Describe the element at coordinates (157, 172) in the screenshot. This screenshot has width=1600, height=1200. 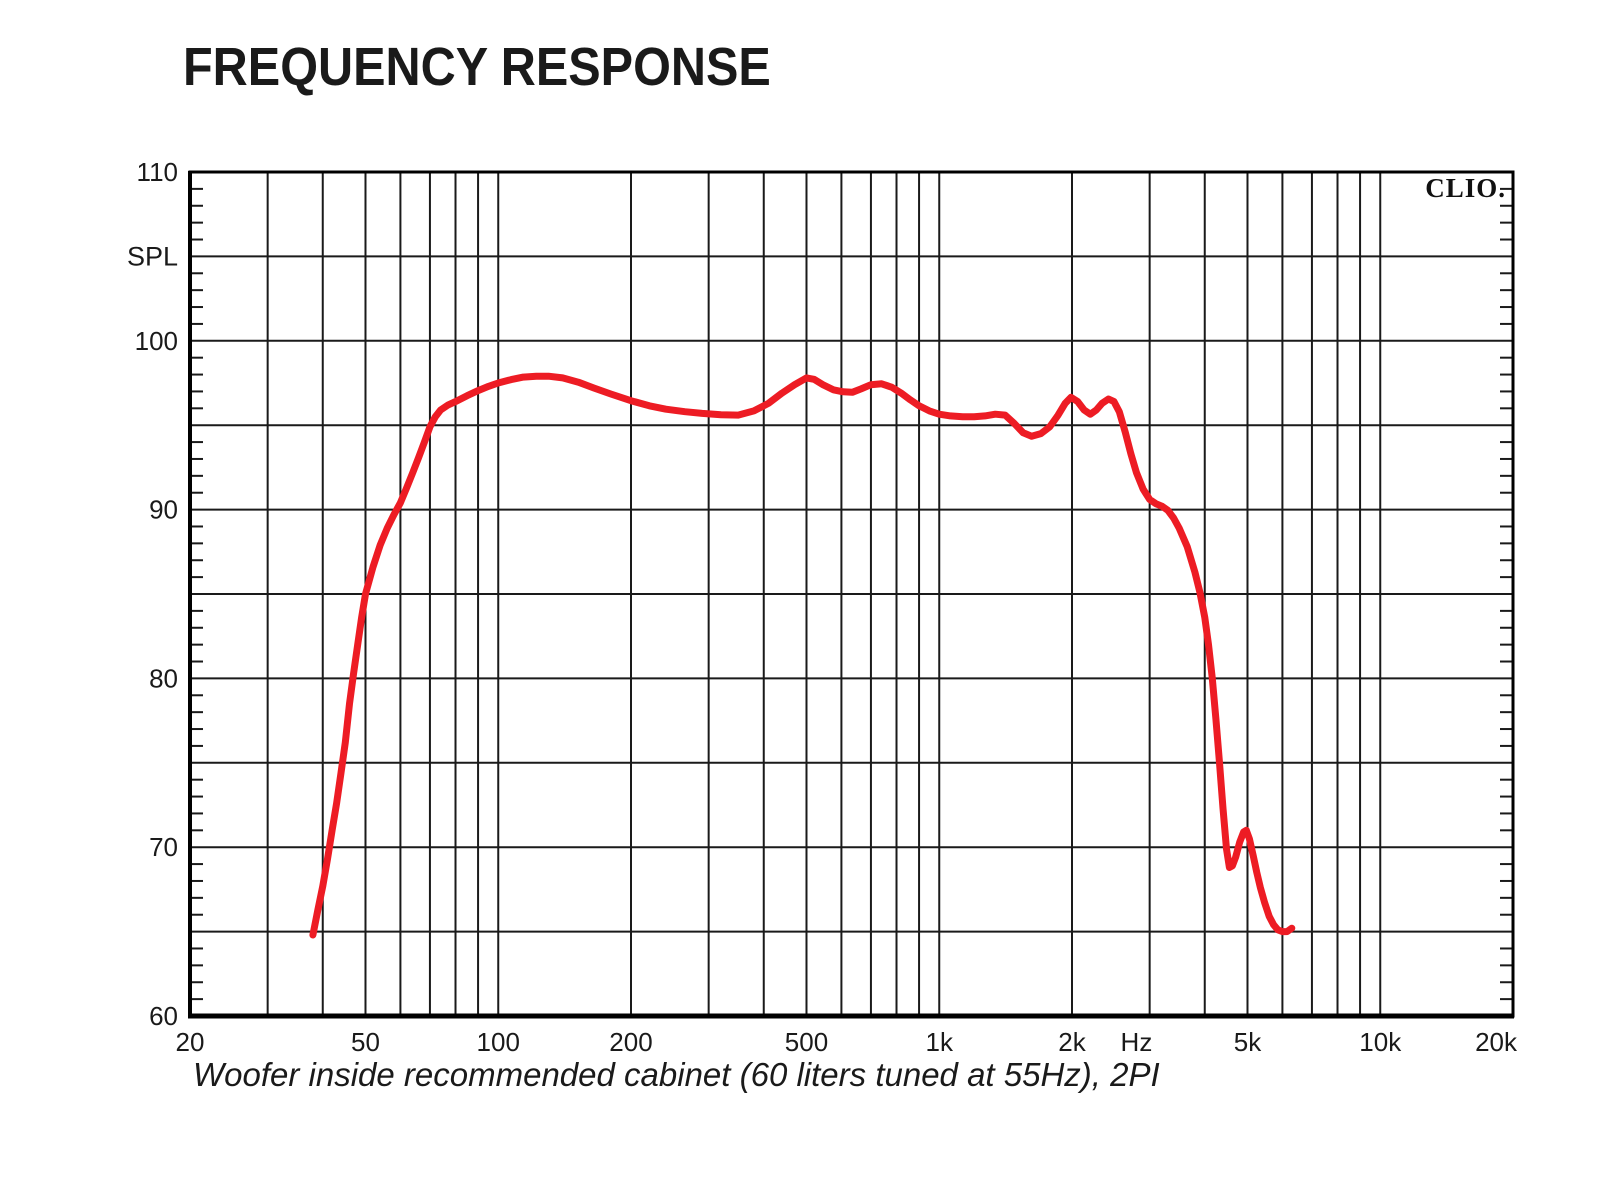
I see `y-tick-label: 110` at that location.